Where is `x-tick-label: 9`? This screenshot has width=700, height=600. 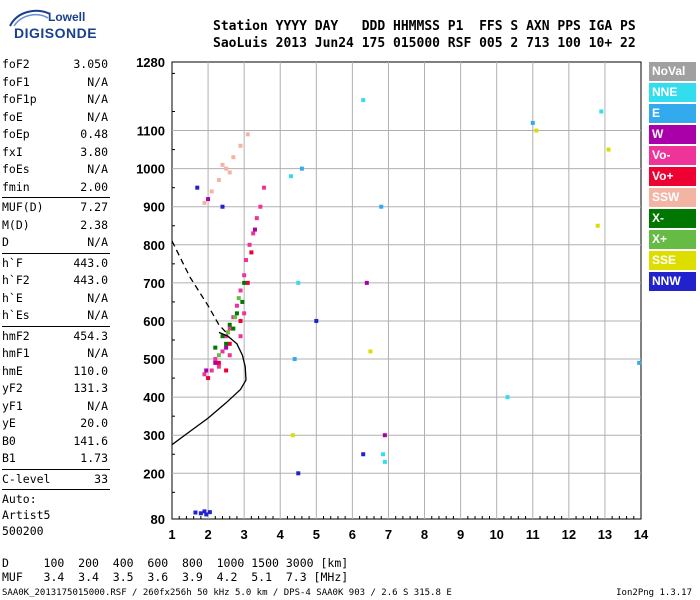
x-tick-label: 9 is located at coordinates (460, 534).